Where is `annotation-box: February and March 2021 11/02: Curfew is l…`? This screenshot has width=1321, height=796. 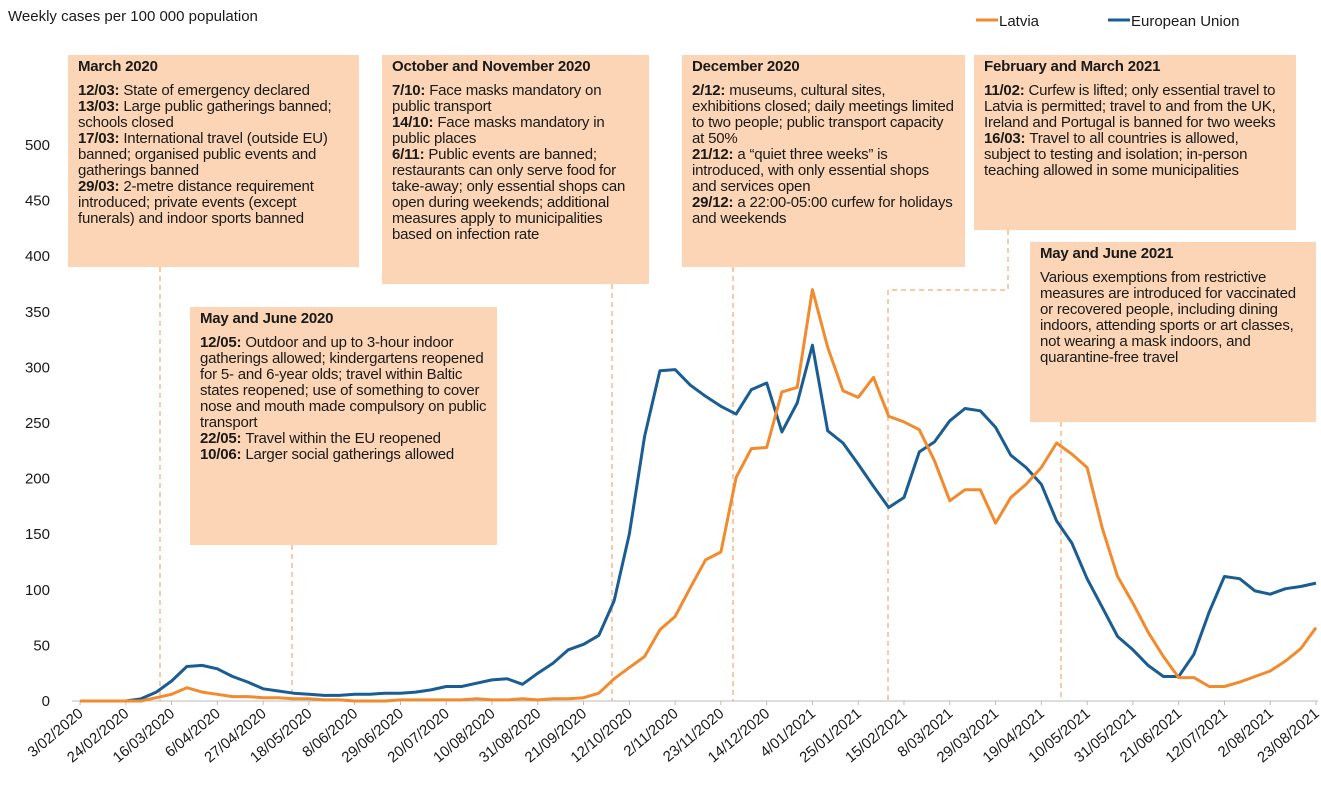 annotation-box: February and March 2021 11/02: Curfew is l… is located at coordinates (1135, 142).